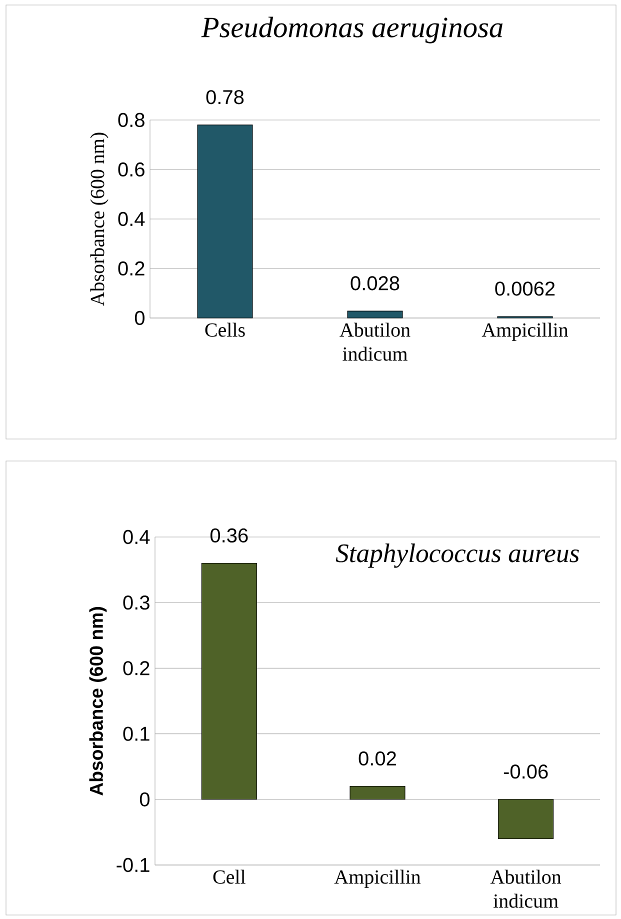 The width and height of the screenshot is (621, 919). I want to click on data-label: 0.0062, so click(525, 289).